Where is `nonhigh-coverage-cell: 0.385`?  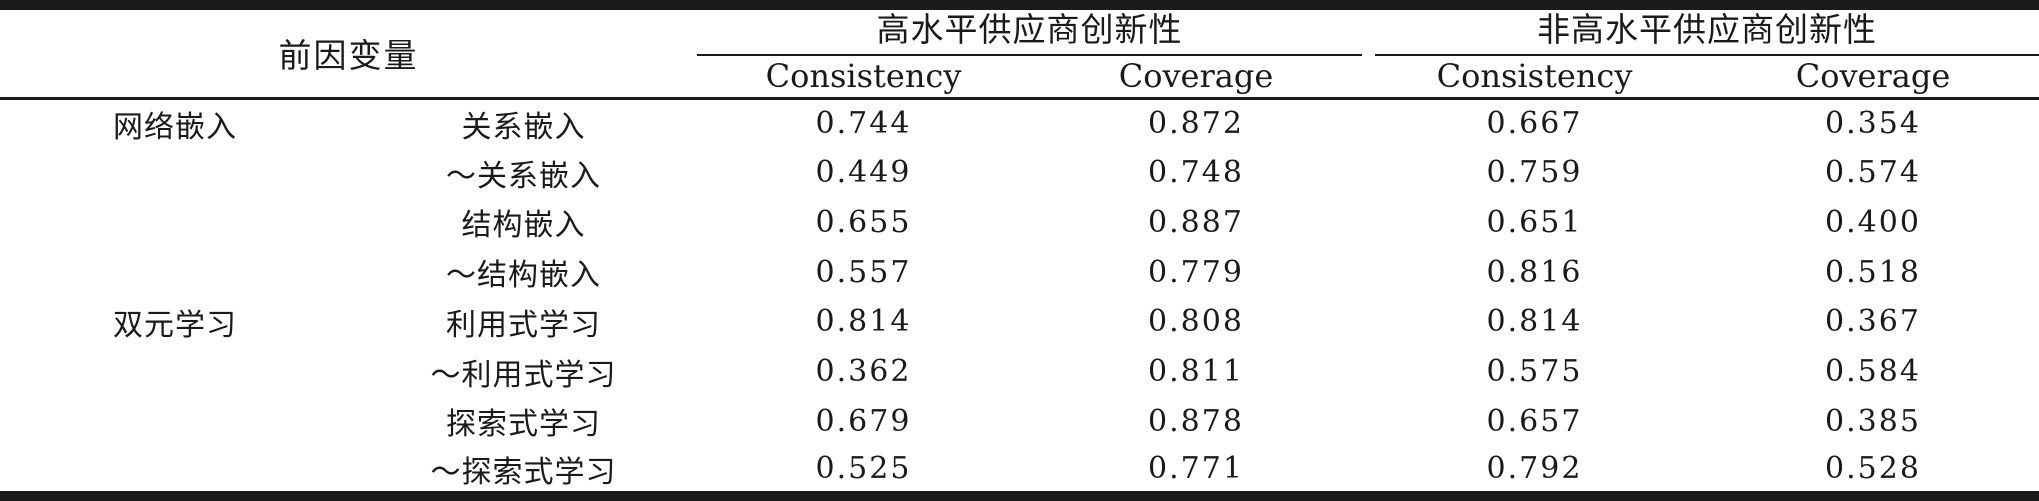
nonhigh-coverage-cell: 0.385 is located at coordinates (1873, 421).